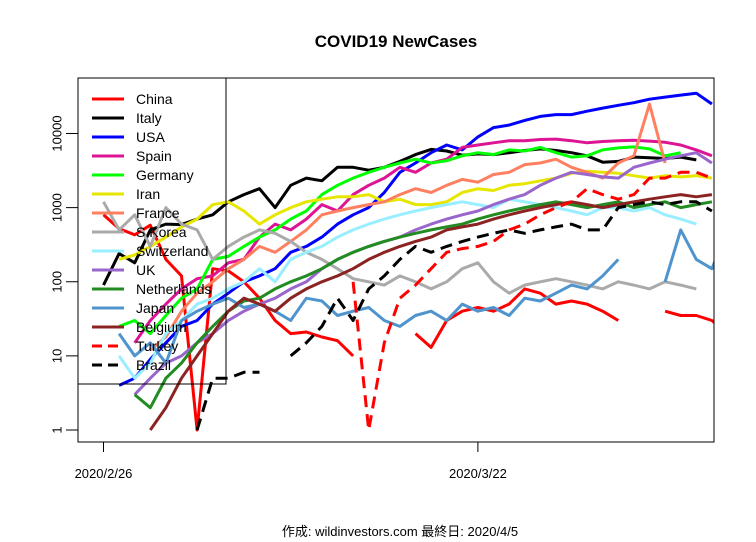 The height and width of the screenshot is (542, 756). I want to click on legend-label-7: S.Korea, so click(161, 232).